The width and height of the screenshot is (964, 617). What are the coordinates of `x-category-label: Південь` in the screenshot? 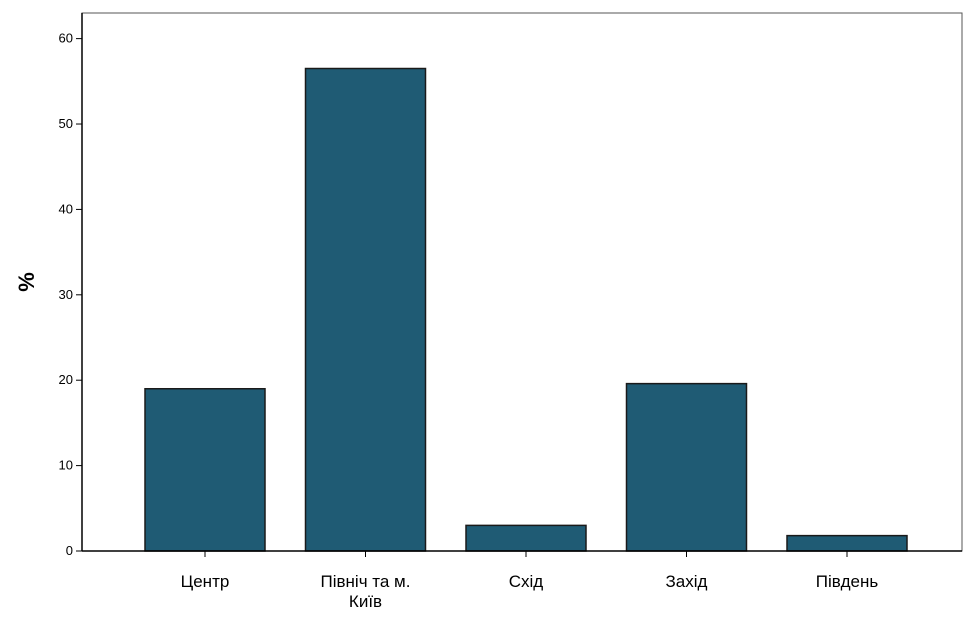 It's located at (847, 581).